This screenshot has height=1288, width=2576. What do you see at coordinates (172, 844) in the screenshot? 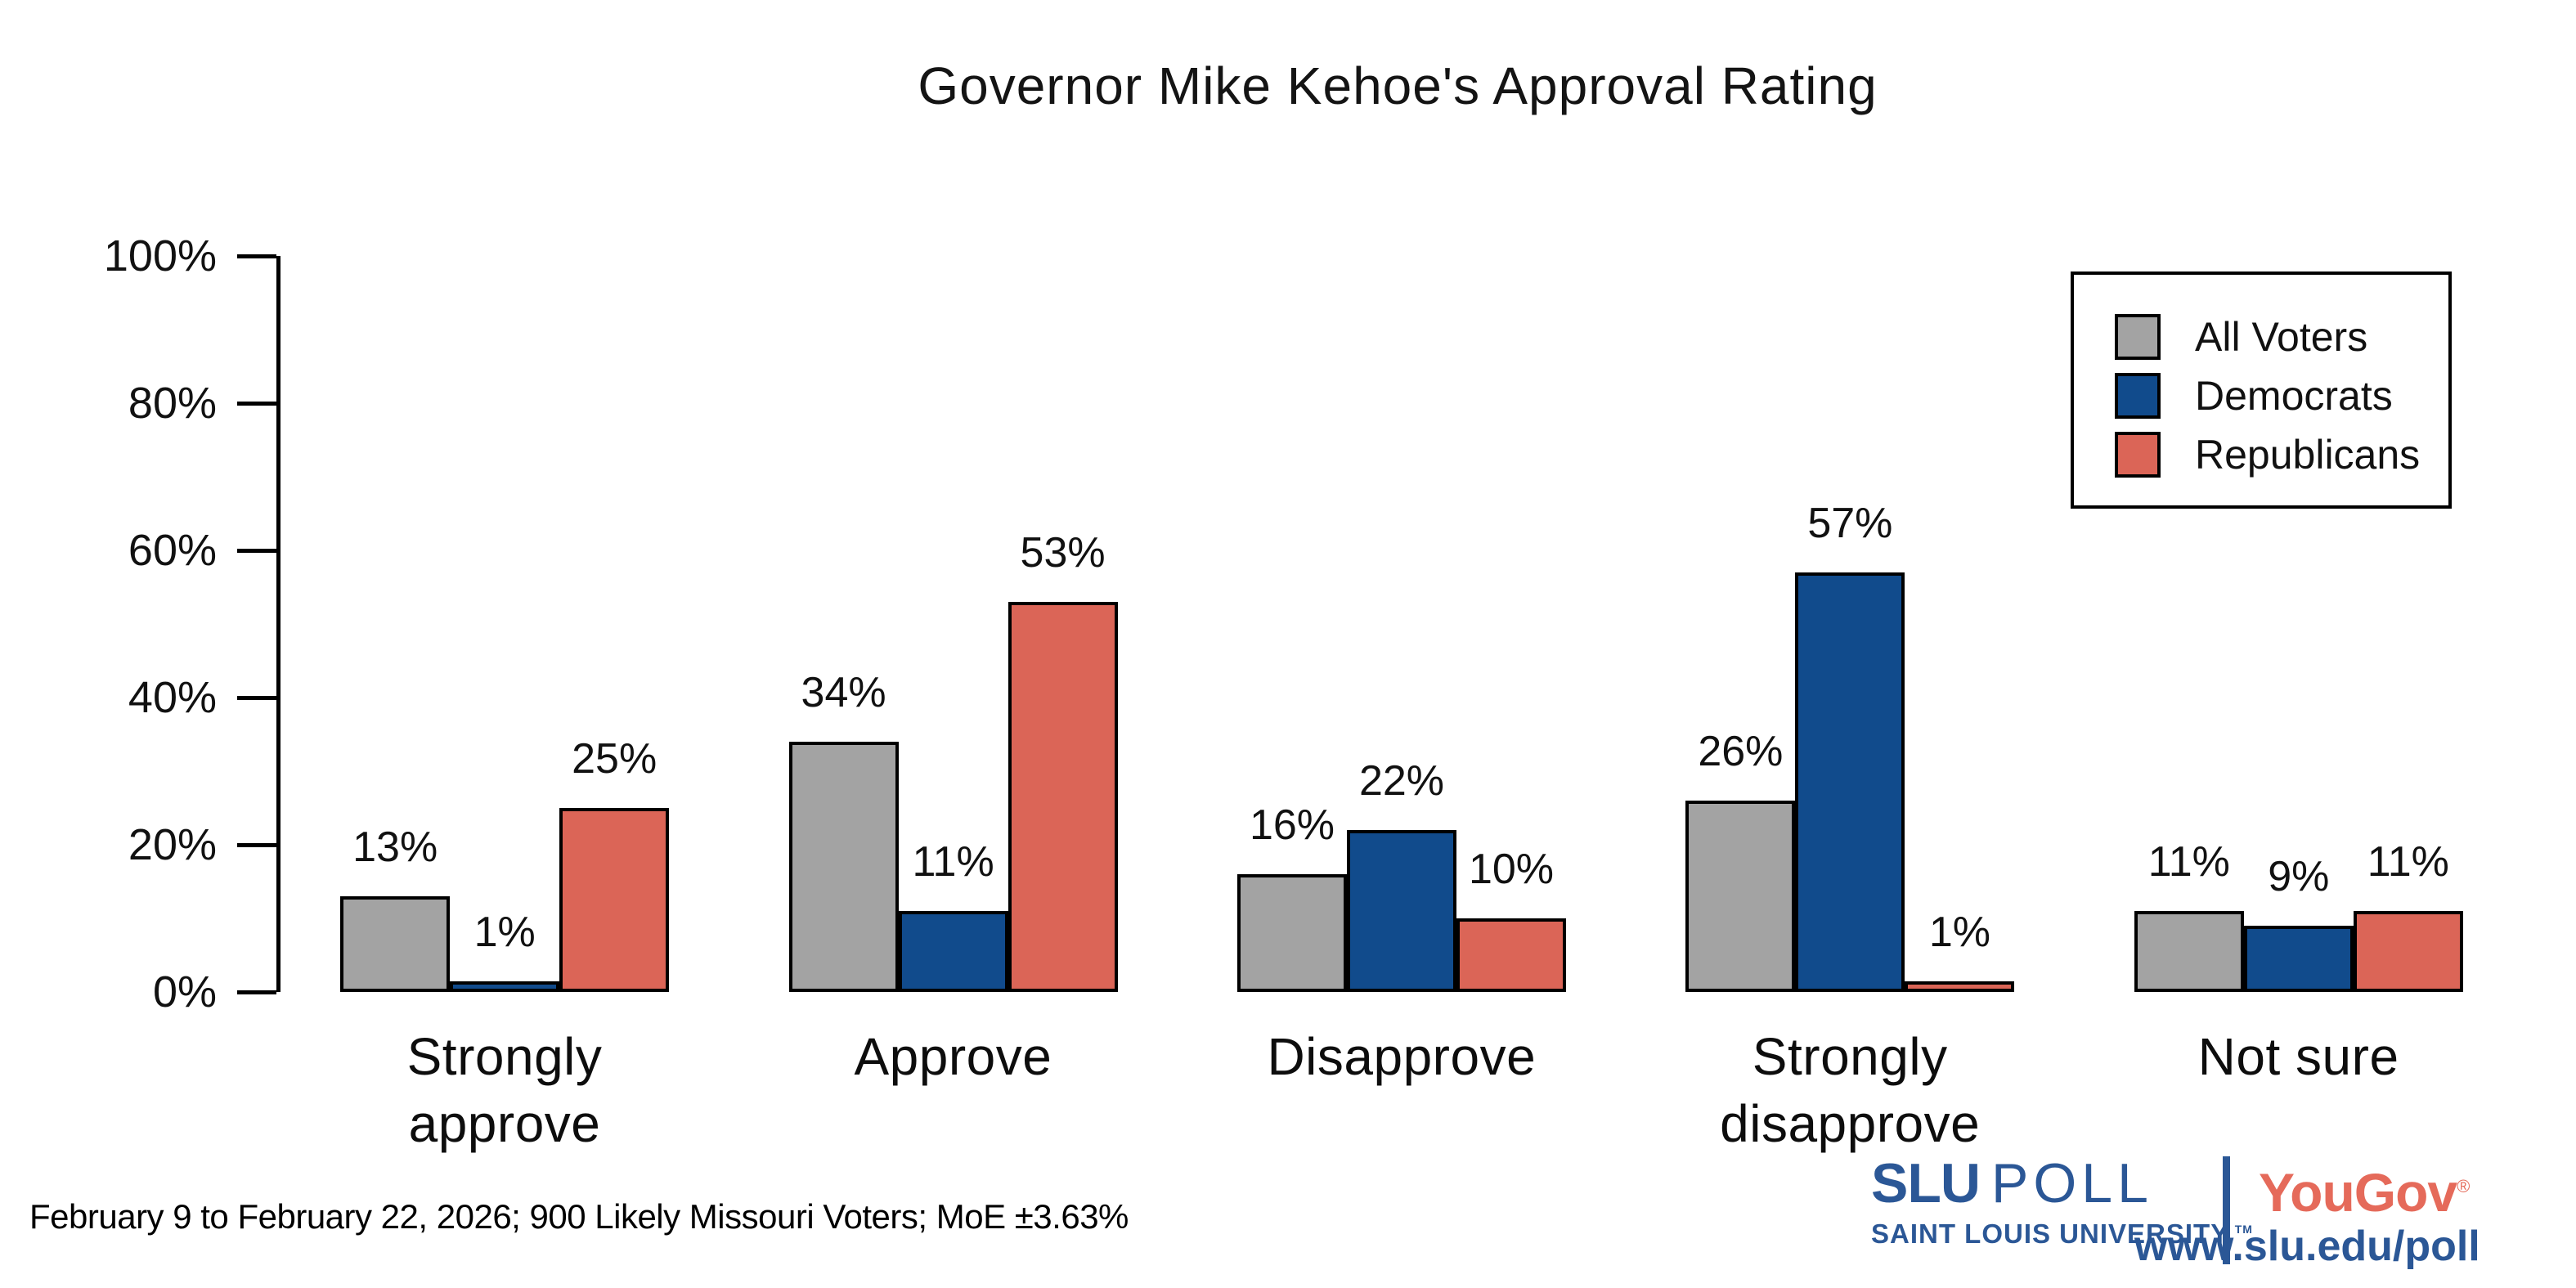
I see `y-tick-label-20: 20%` at bounding box center [172, 844].